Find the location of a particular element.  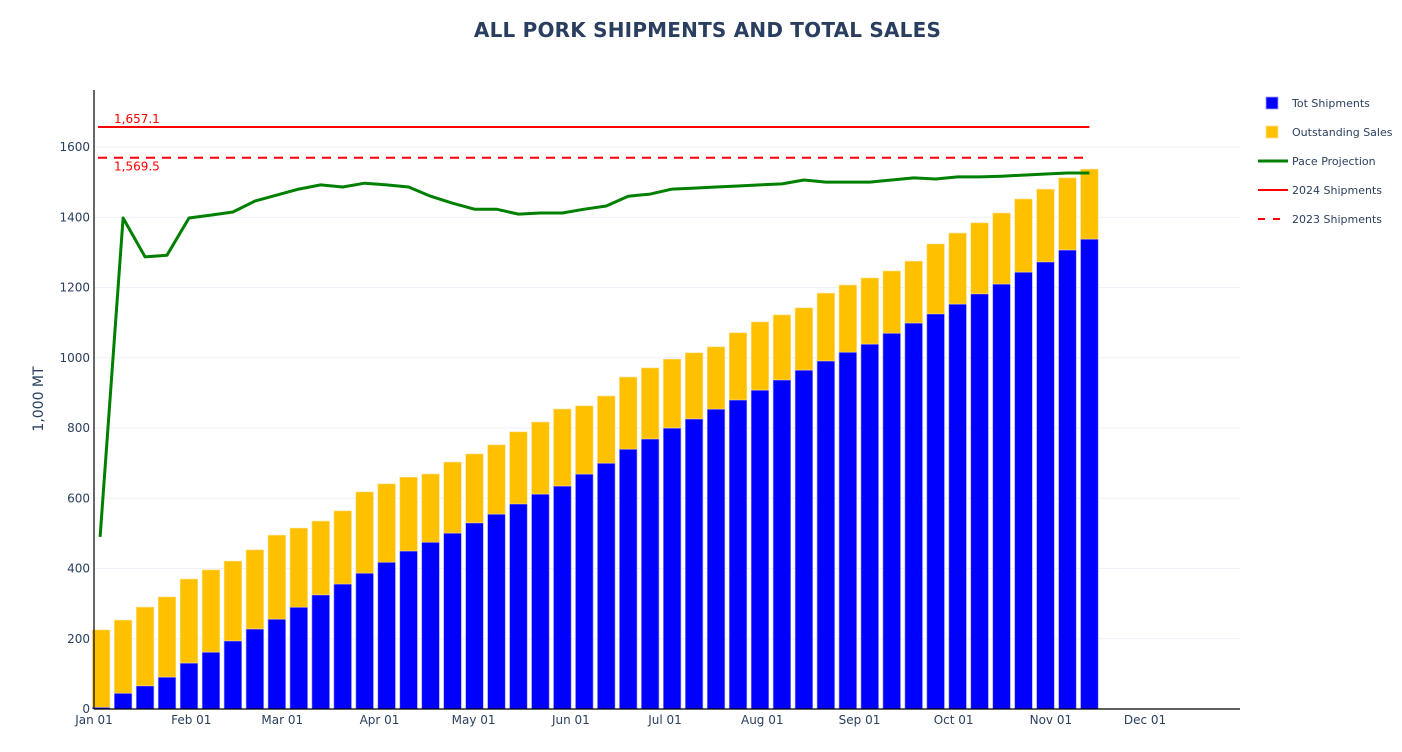

y-tick-label: 1000 is located at coordinates (74, 358).